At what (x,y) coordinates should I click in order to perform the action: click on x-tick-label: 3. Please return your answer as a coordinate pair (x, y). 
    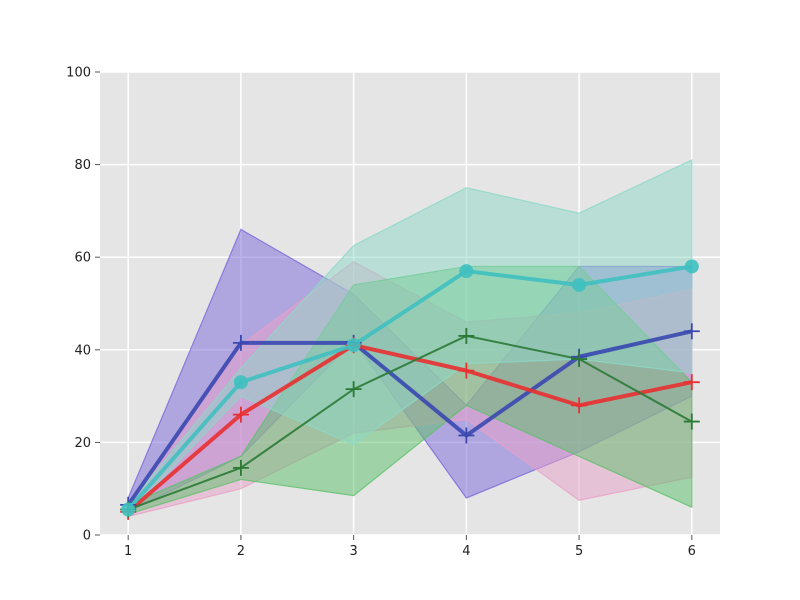
    Looking at the image, I should click on (353, 551).